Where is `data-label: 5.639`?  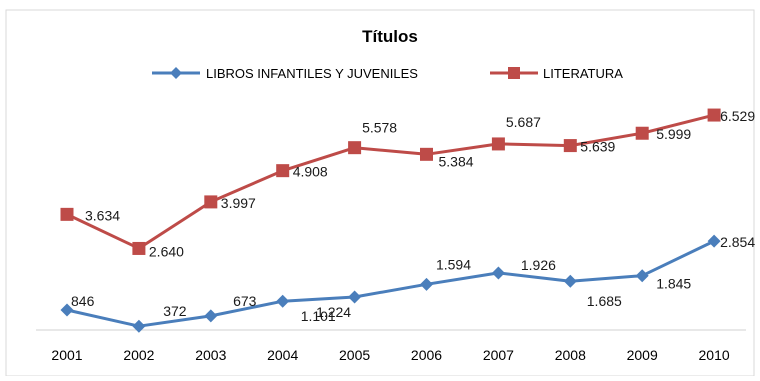 data-label: 5.639 is located at coordinates (597, 147).